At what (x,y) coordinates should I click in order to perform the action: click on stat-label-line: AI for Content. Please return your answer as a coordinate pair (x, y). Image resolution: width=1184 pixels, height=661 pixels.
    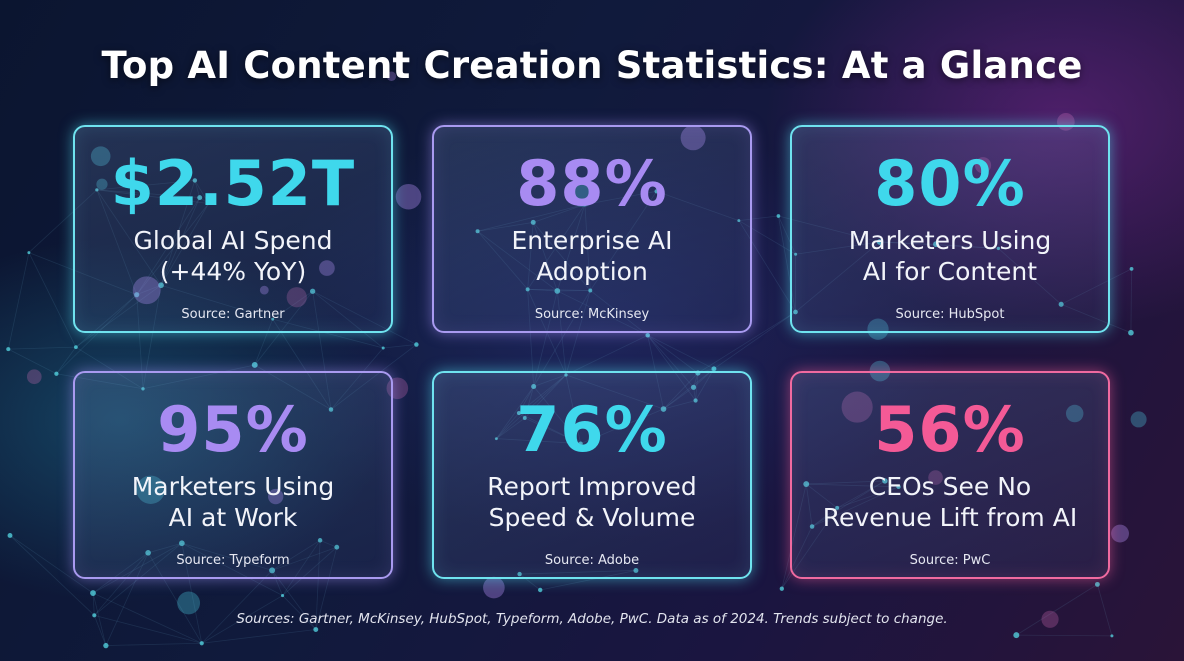
    Looking at the image, I should click on (950, 271).